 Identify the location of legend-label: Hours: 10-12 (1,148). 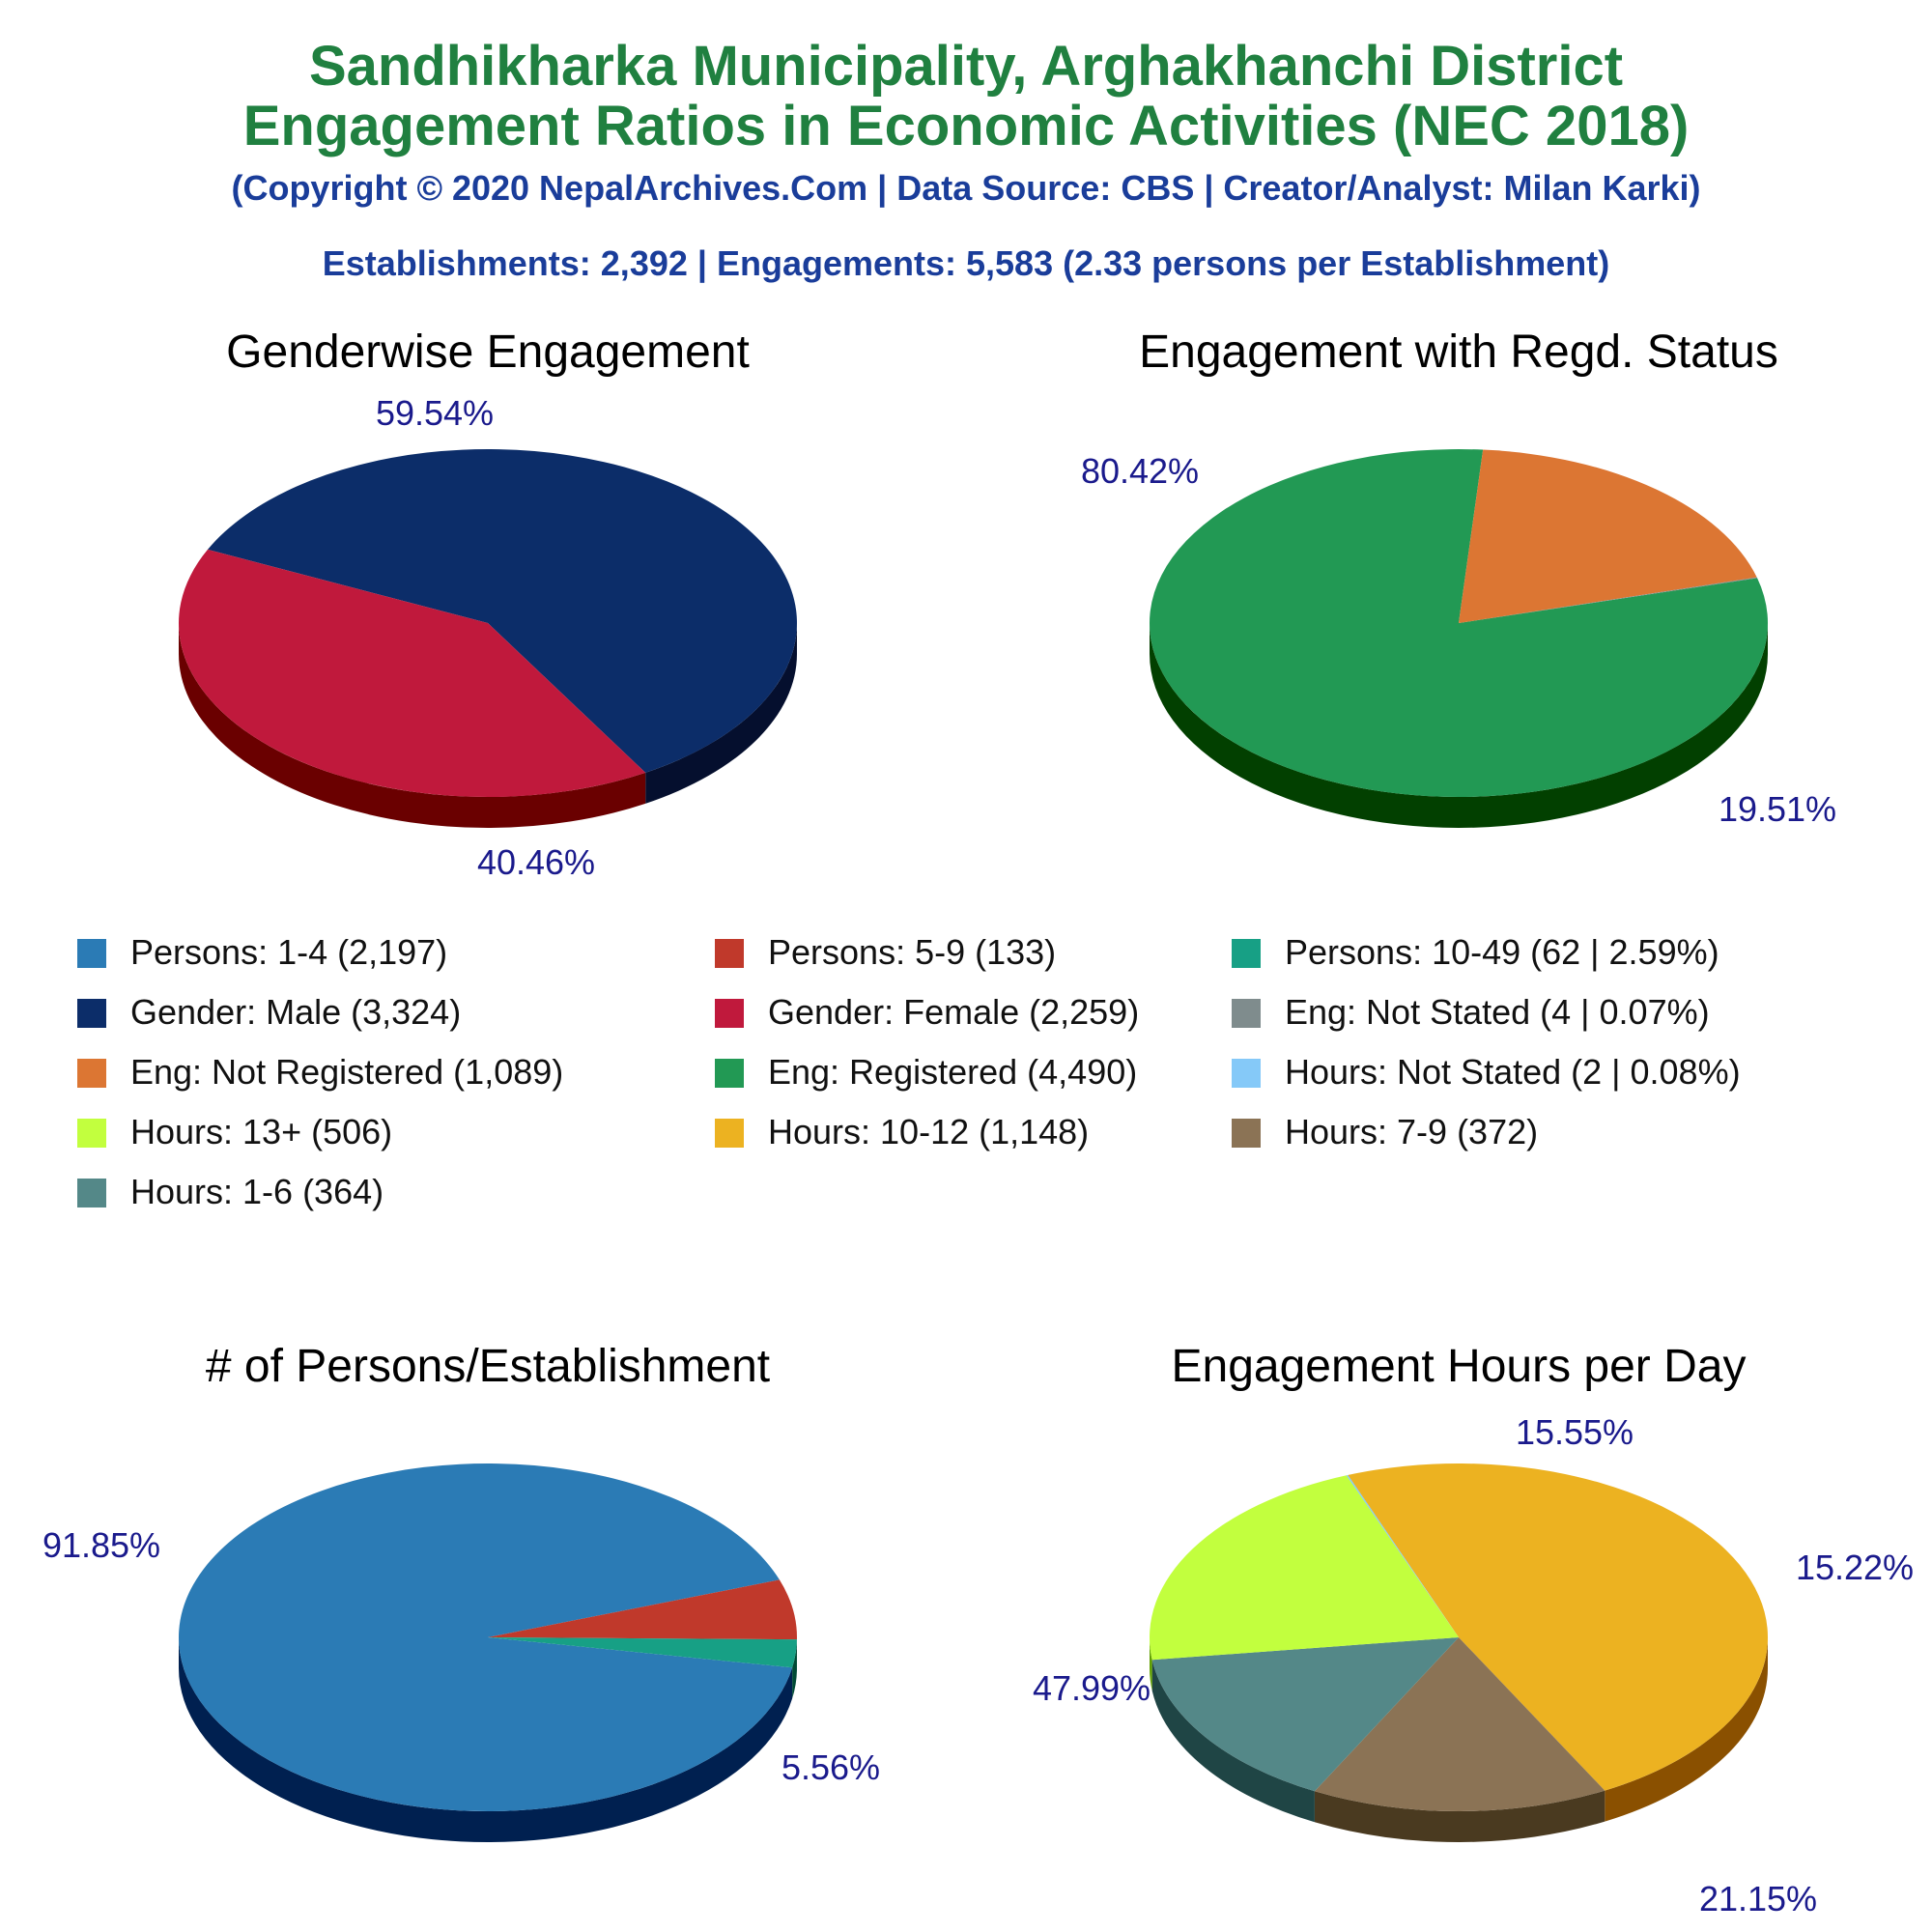
(929, 1131).